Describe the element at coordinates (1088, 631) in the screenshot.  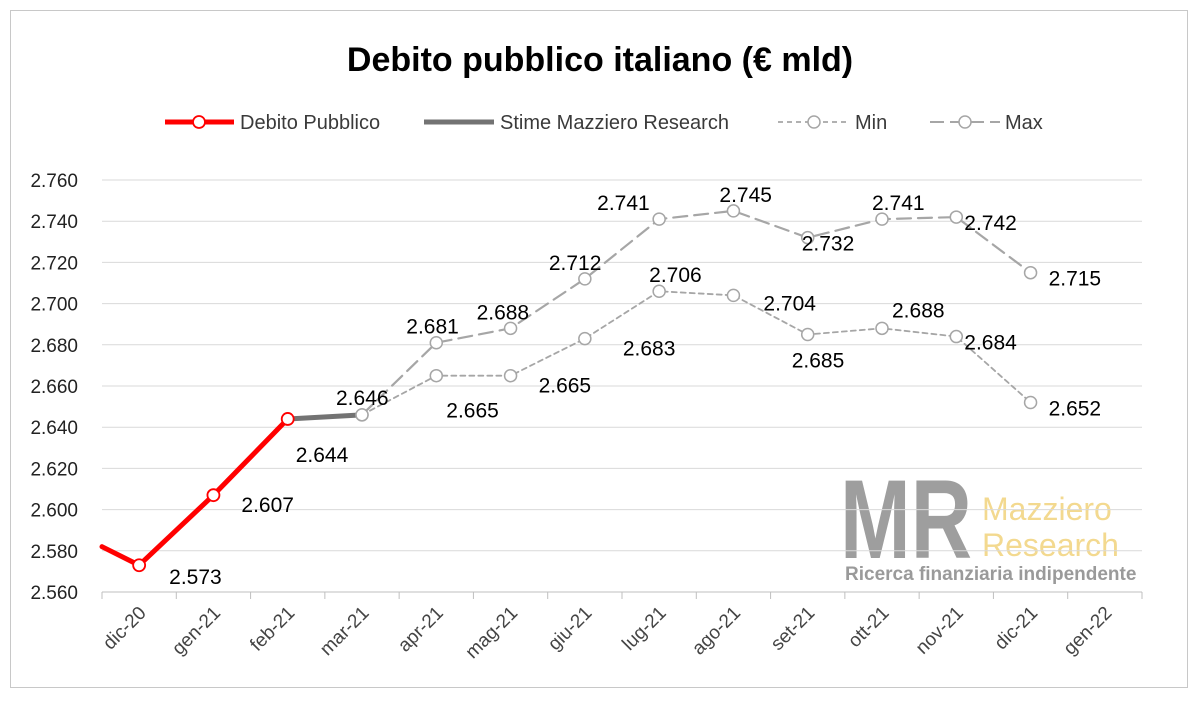
I see `x-tick-label: gen-22` at that location.